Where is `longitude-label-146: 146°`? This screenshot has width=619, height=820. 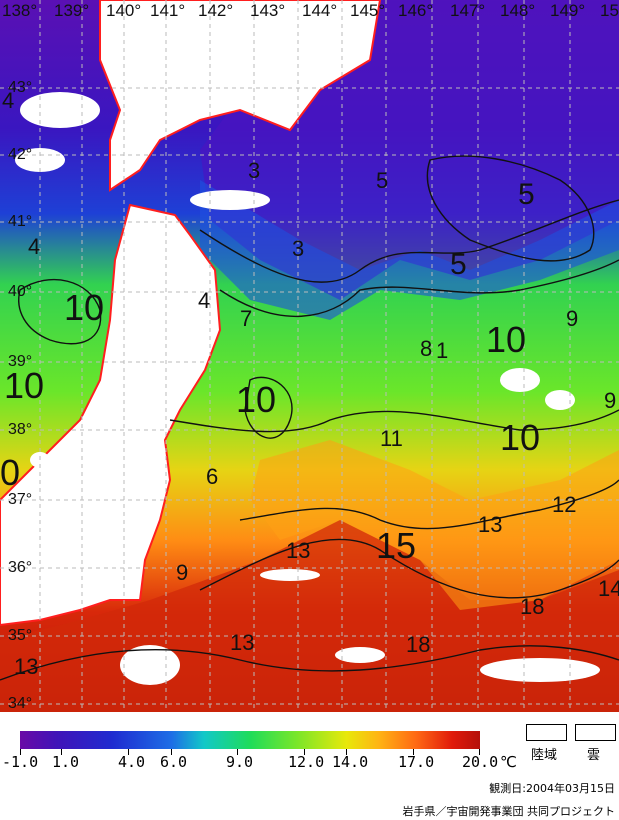 longitude-label-146: 146° is located at coordinates (416, 10).